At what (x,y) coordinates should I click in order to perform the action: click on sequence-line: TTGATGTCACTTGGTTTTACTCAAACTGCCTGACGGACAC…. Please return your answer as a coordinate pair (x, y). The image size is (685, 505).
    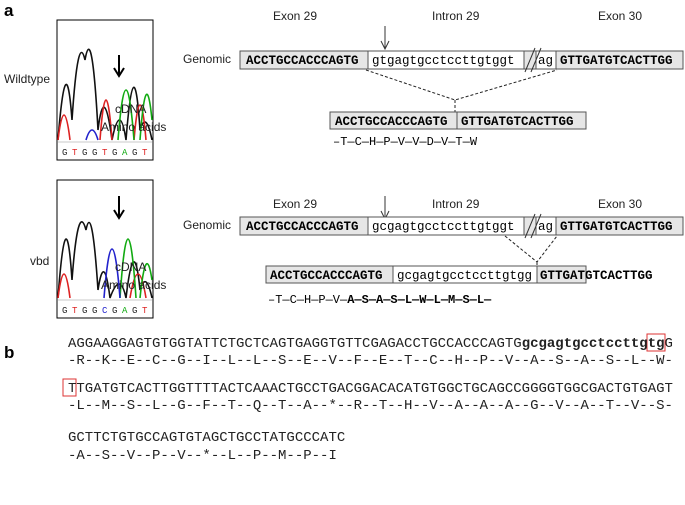
    Looking at the image, I should click on (370, 389).